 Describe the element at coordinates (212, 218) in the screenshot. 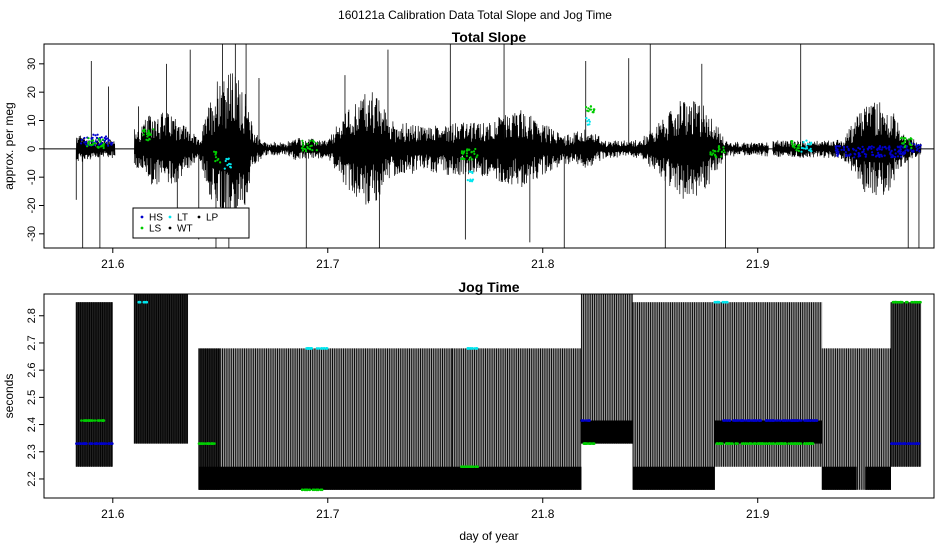

I see `legend-lp-label: LP` at that location.